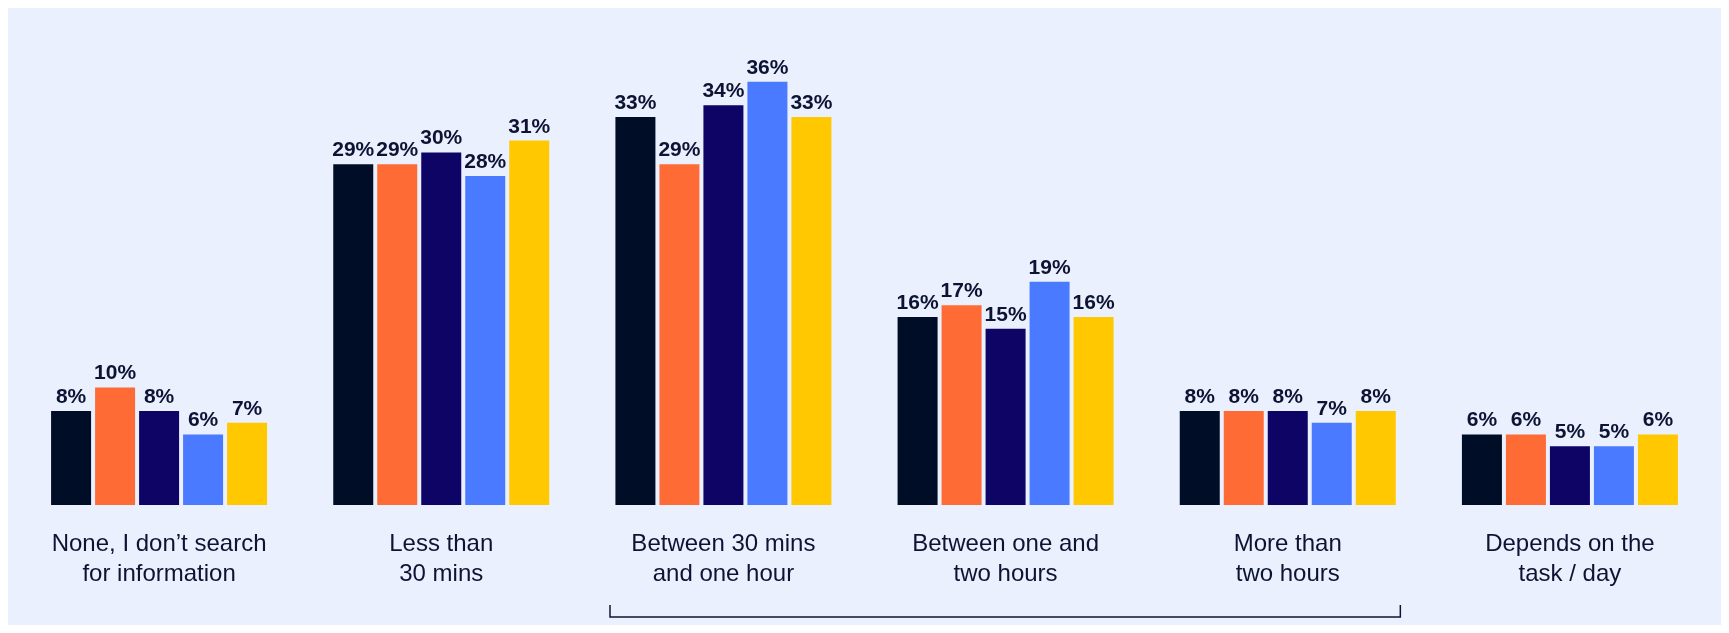 This screenshot has width=1729, height=633. I want to click on data-label: 30%, so click(441, 137).